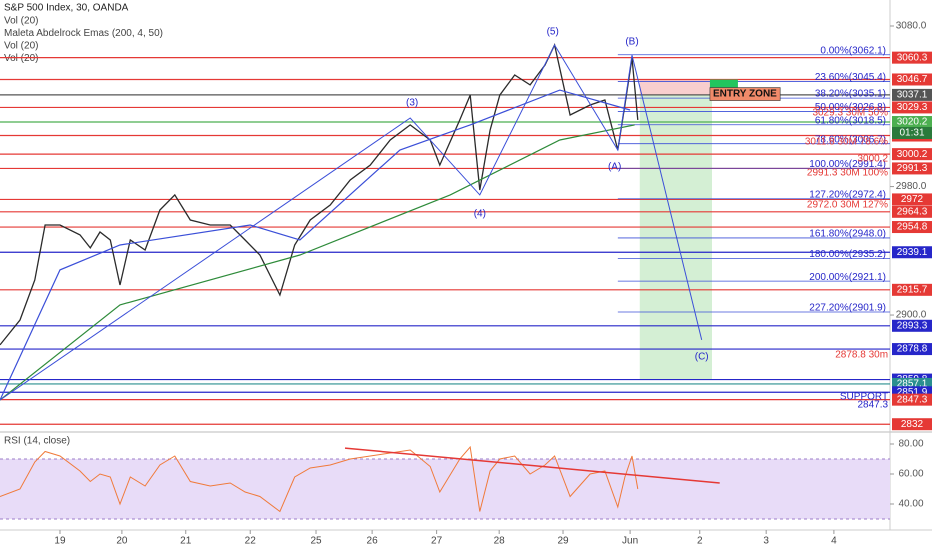 This screenshot has width=932, height=550. What do you see at coordinates (675, 87) in the screenshot?
I see `zone` at bounding box center [675, 87].